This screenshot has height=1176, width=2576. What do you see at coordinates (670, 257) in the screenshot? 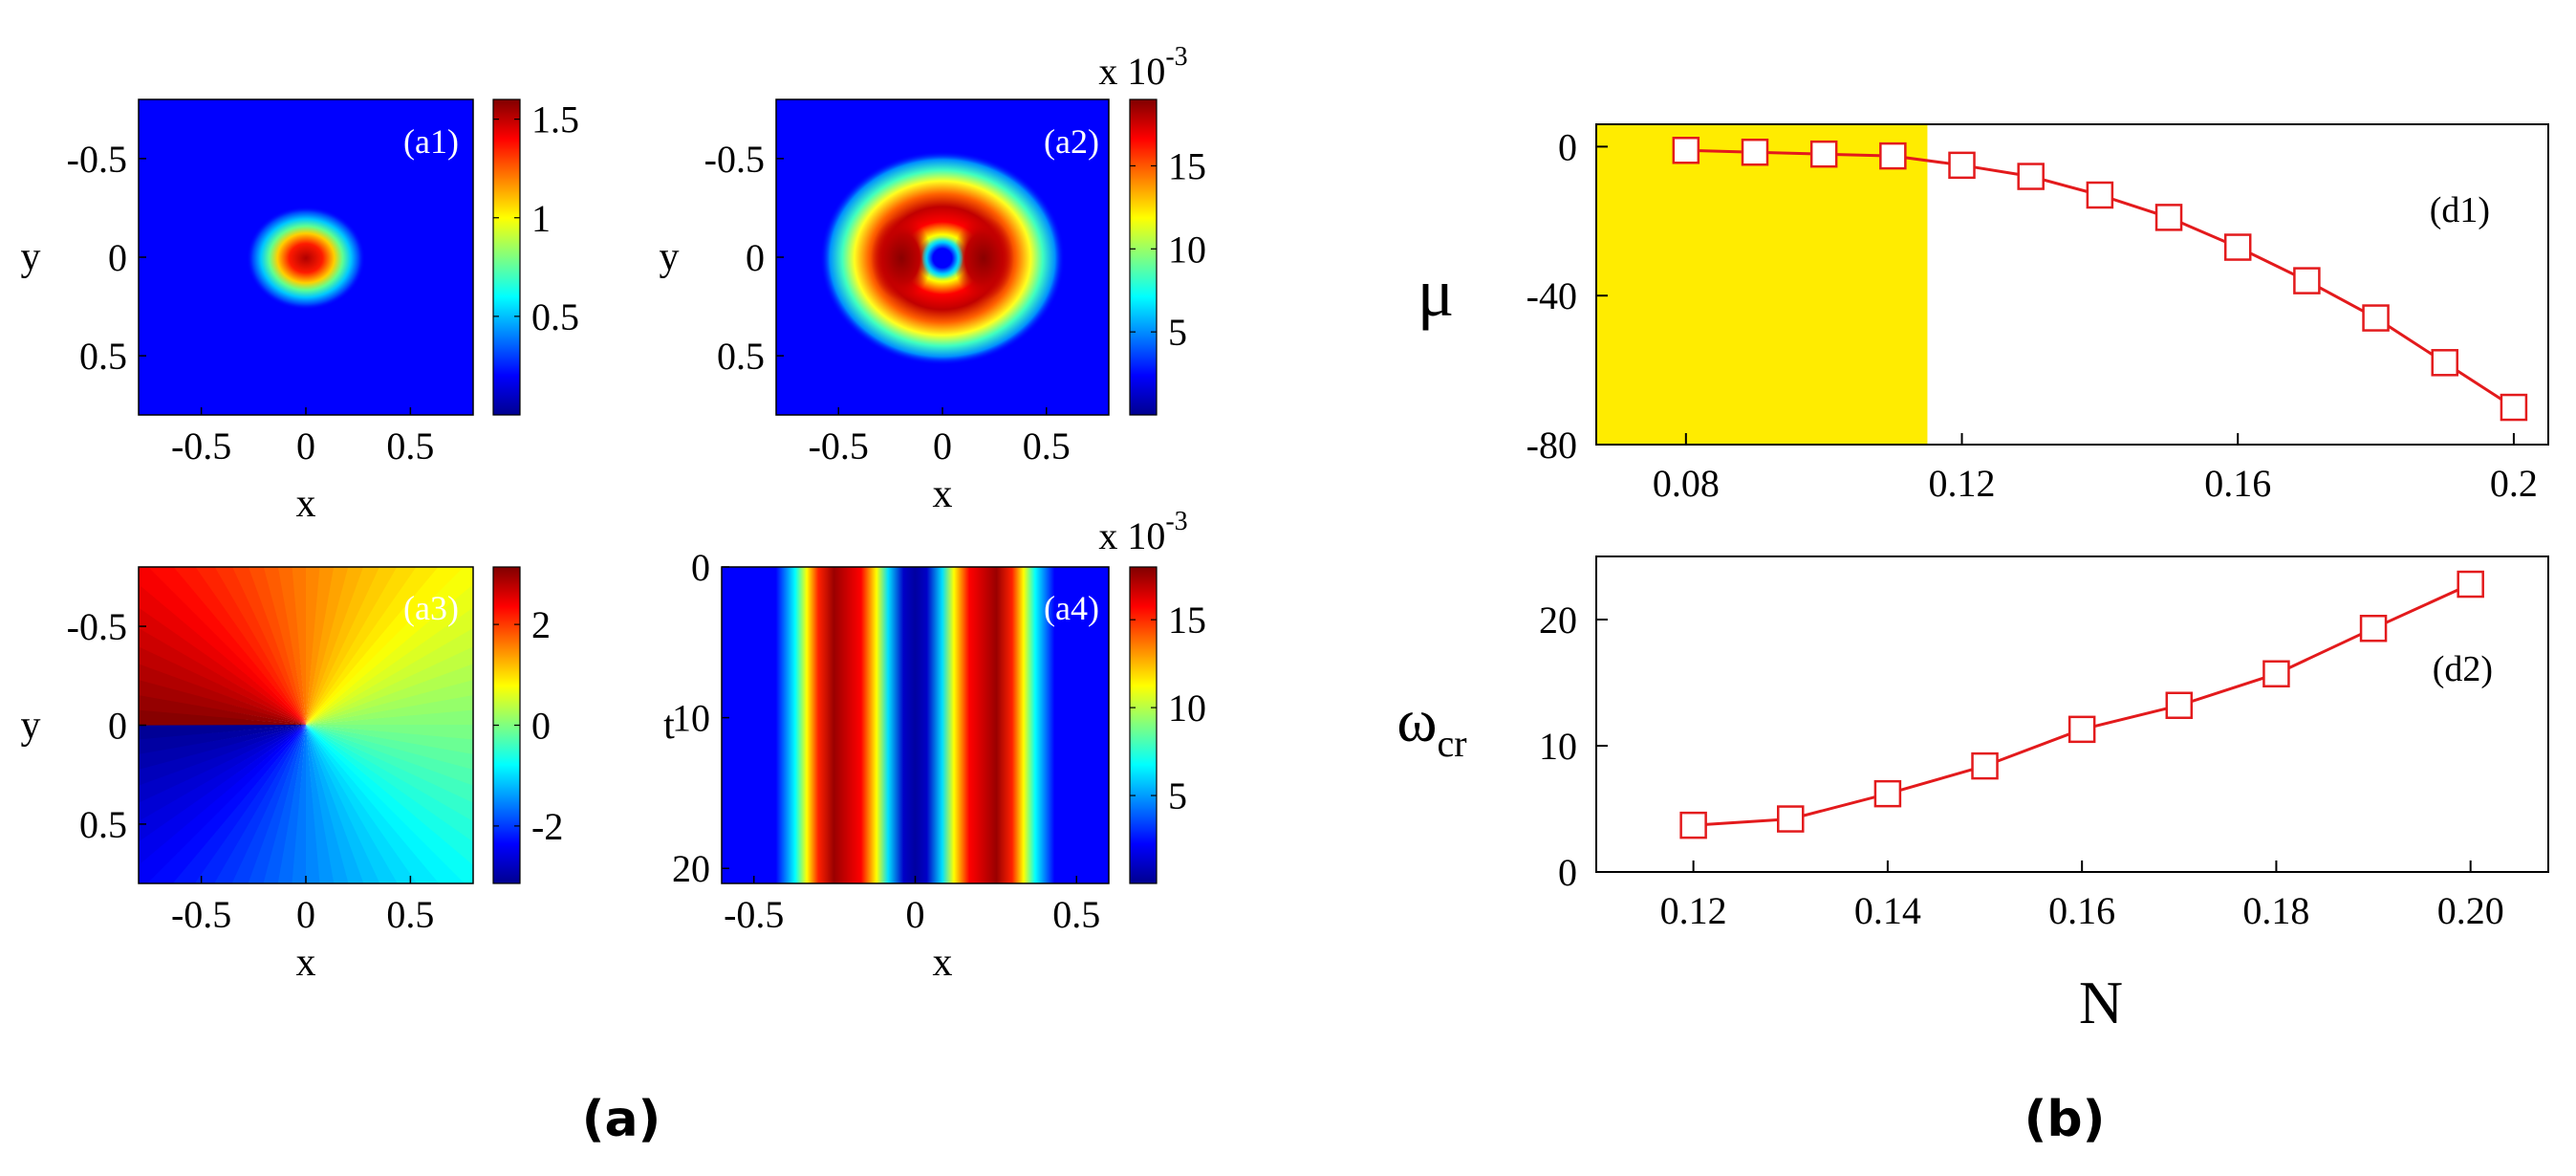
I see `a2-y-axis-label: y` at bounding box center [670, 257].